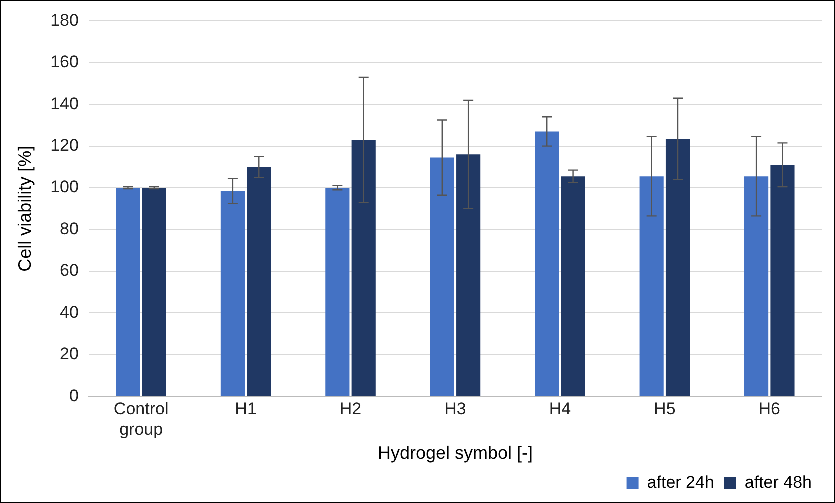 This screenshot has width=835, height=503. What do you see at coordinates (64, 62) in the screenshot?
I see `y-tick-label: 160` at bounding box center [64, 62].